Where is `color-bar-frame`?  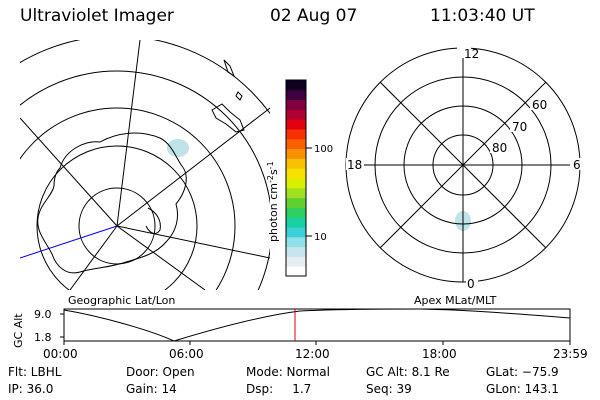 color-bar-frame is located at coordinates (296, 178).